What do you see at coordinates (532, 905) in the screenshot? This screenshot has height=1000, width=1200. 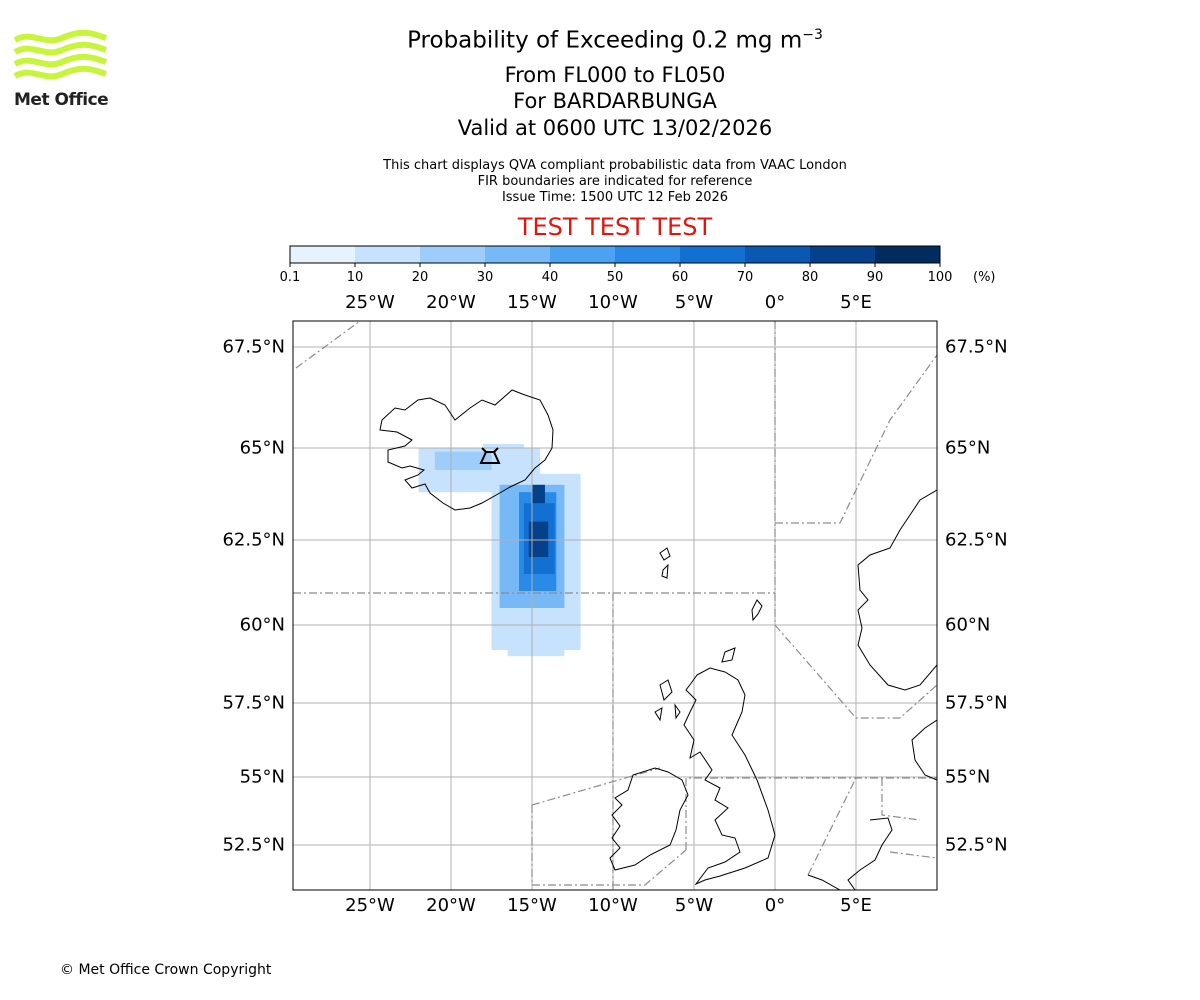 I see `lon-label-bottom: 15°W` at bounding box center [532, 905].